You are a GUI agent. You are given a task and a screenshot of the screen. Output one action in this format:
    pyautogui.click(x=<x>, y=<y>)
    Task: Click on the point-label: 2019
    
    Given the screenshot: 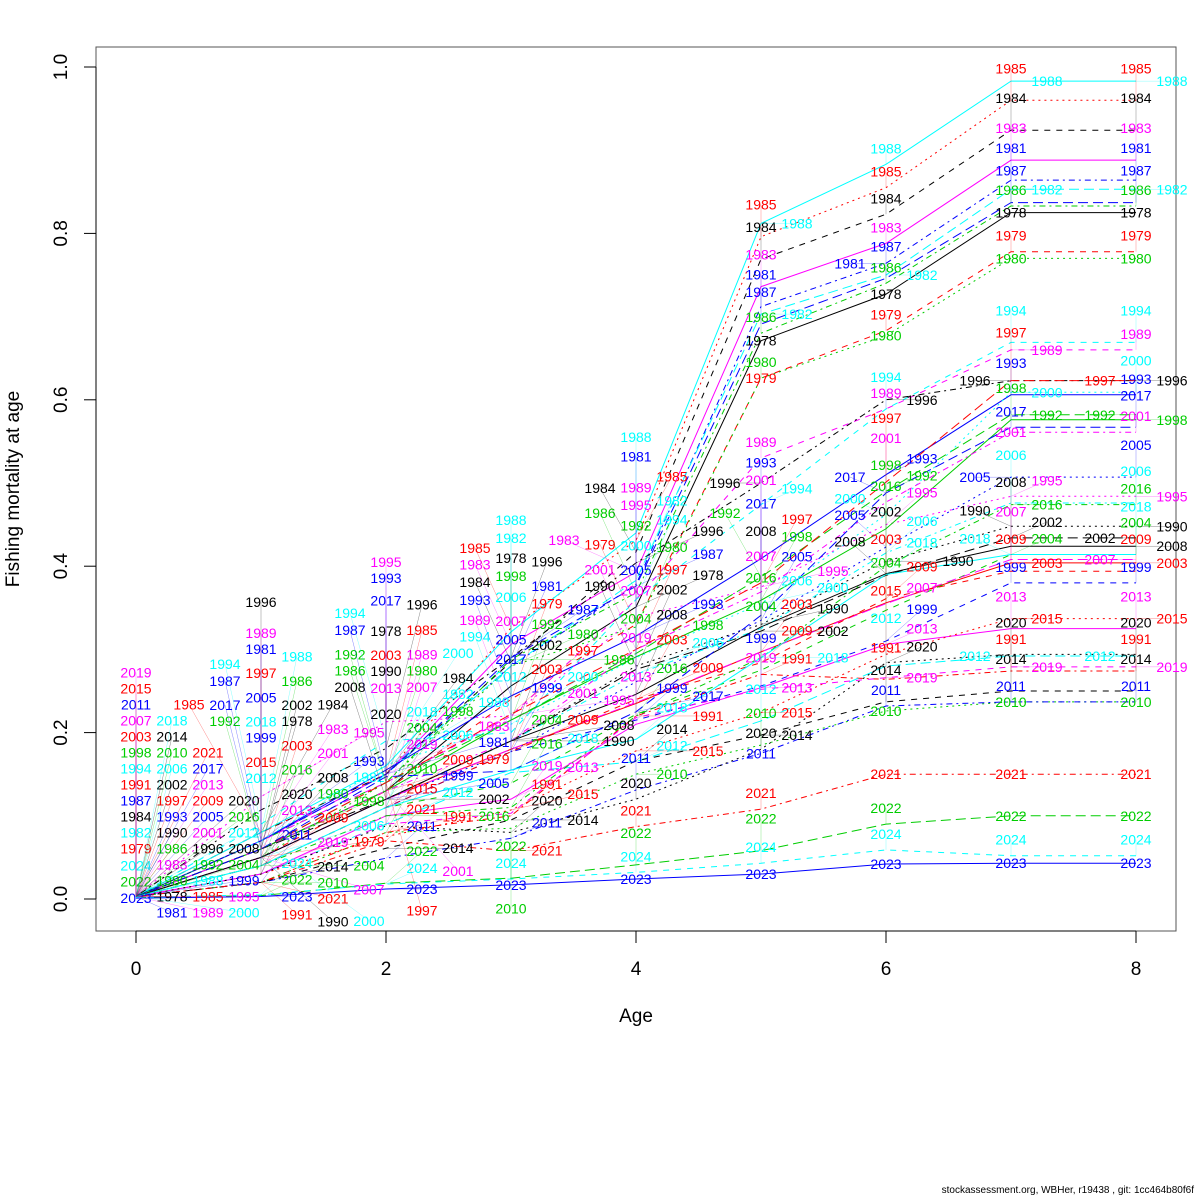 What is the action you would take?
    pyautogui.click(x=1046, y=667)
    